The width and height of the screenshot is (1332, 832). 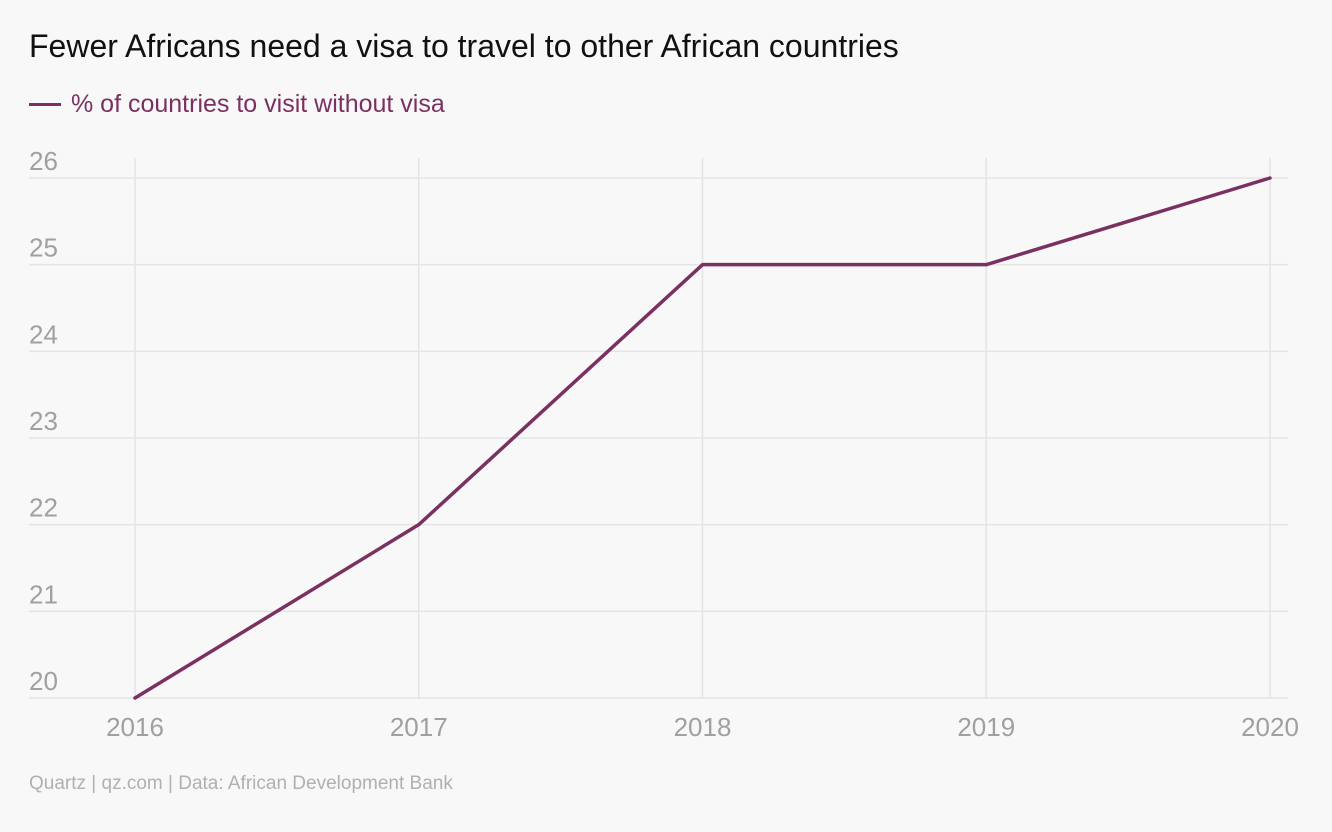 What do you see at coordinates (43, 594) in the screenshot?
I see `y-tick-label: 21` at bounding box center [43, 594].